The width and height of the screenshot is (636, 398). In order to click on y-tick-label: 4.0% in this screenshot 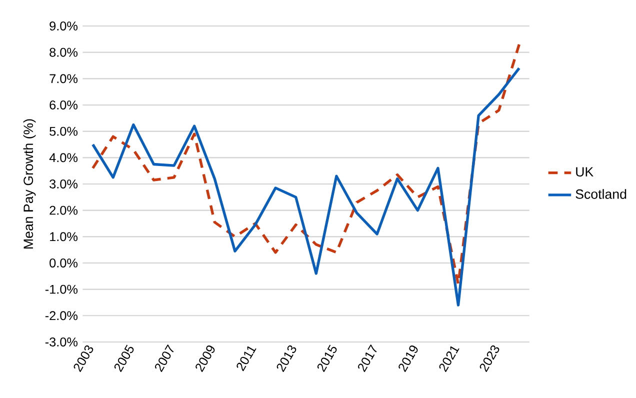, I will do `click(63, 157)`.